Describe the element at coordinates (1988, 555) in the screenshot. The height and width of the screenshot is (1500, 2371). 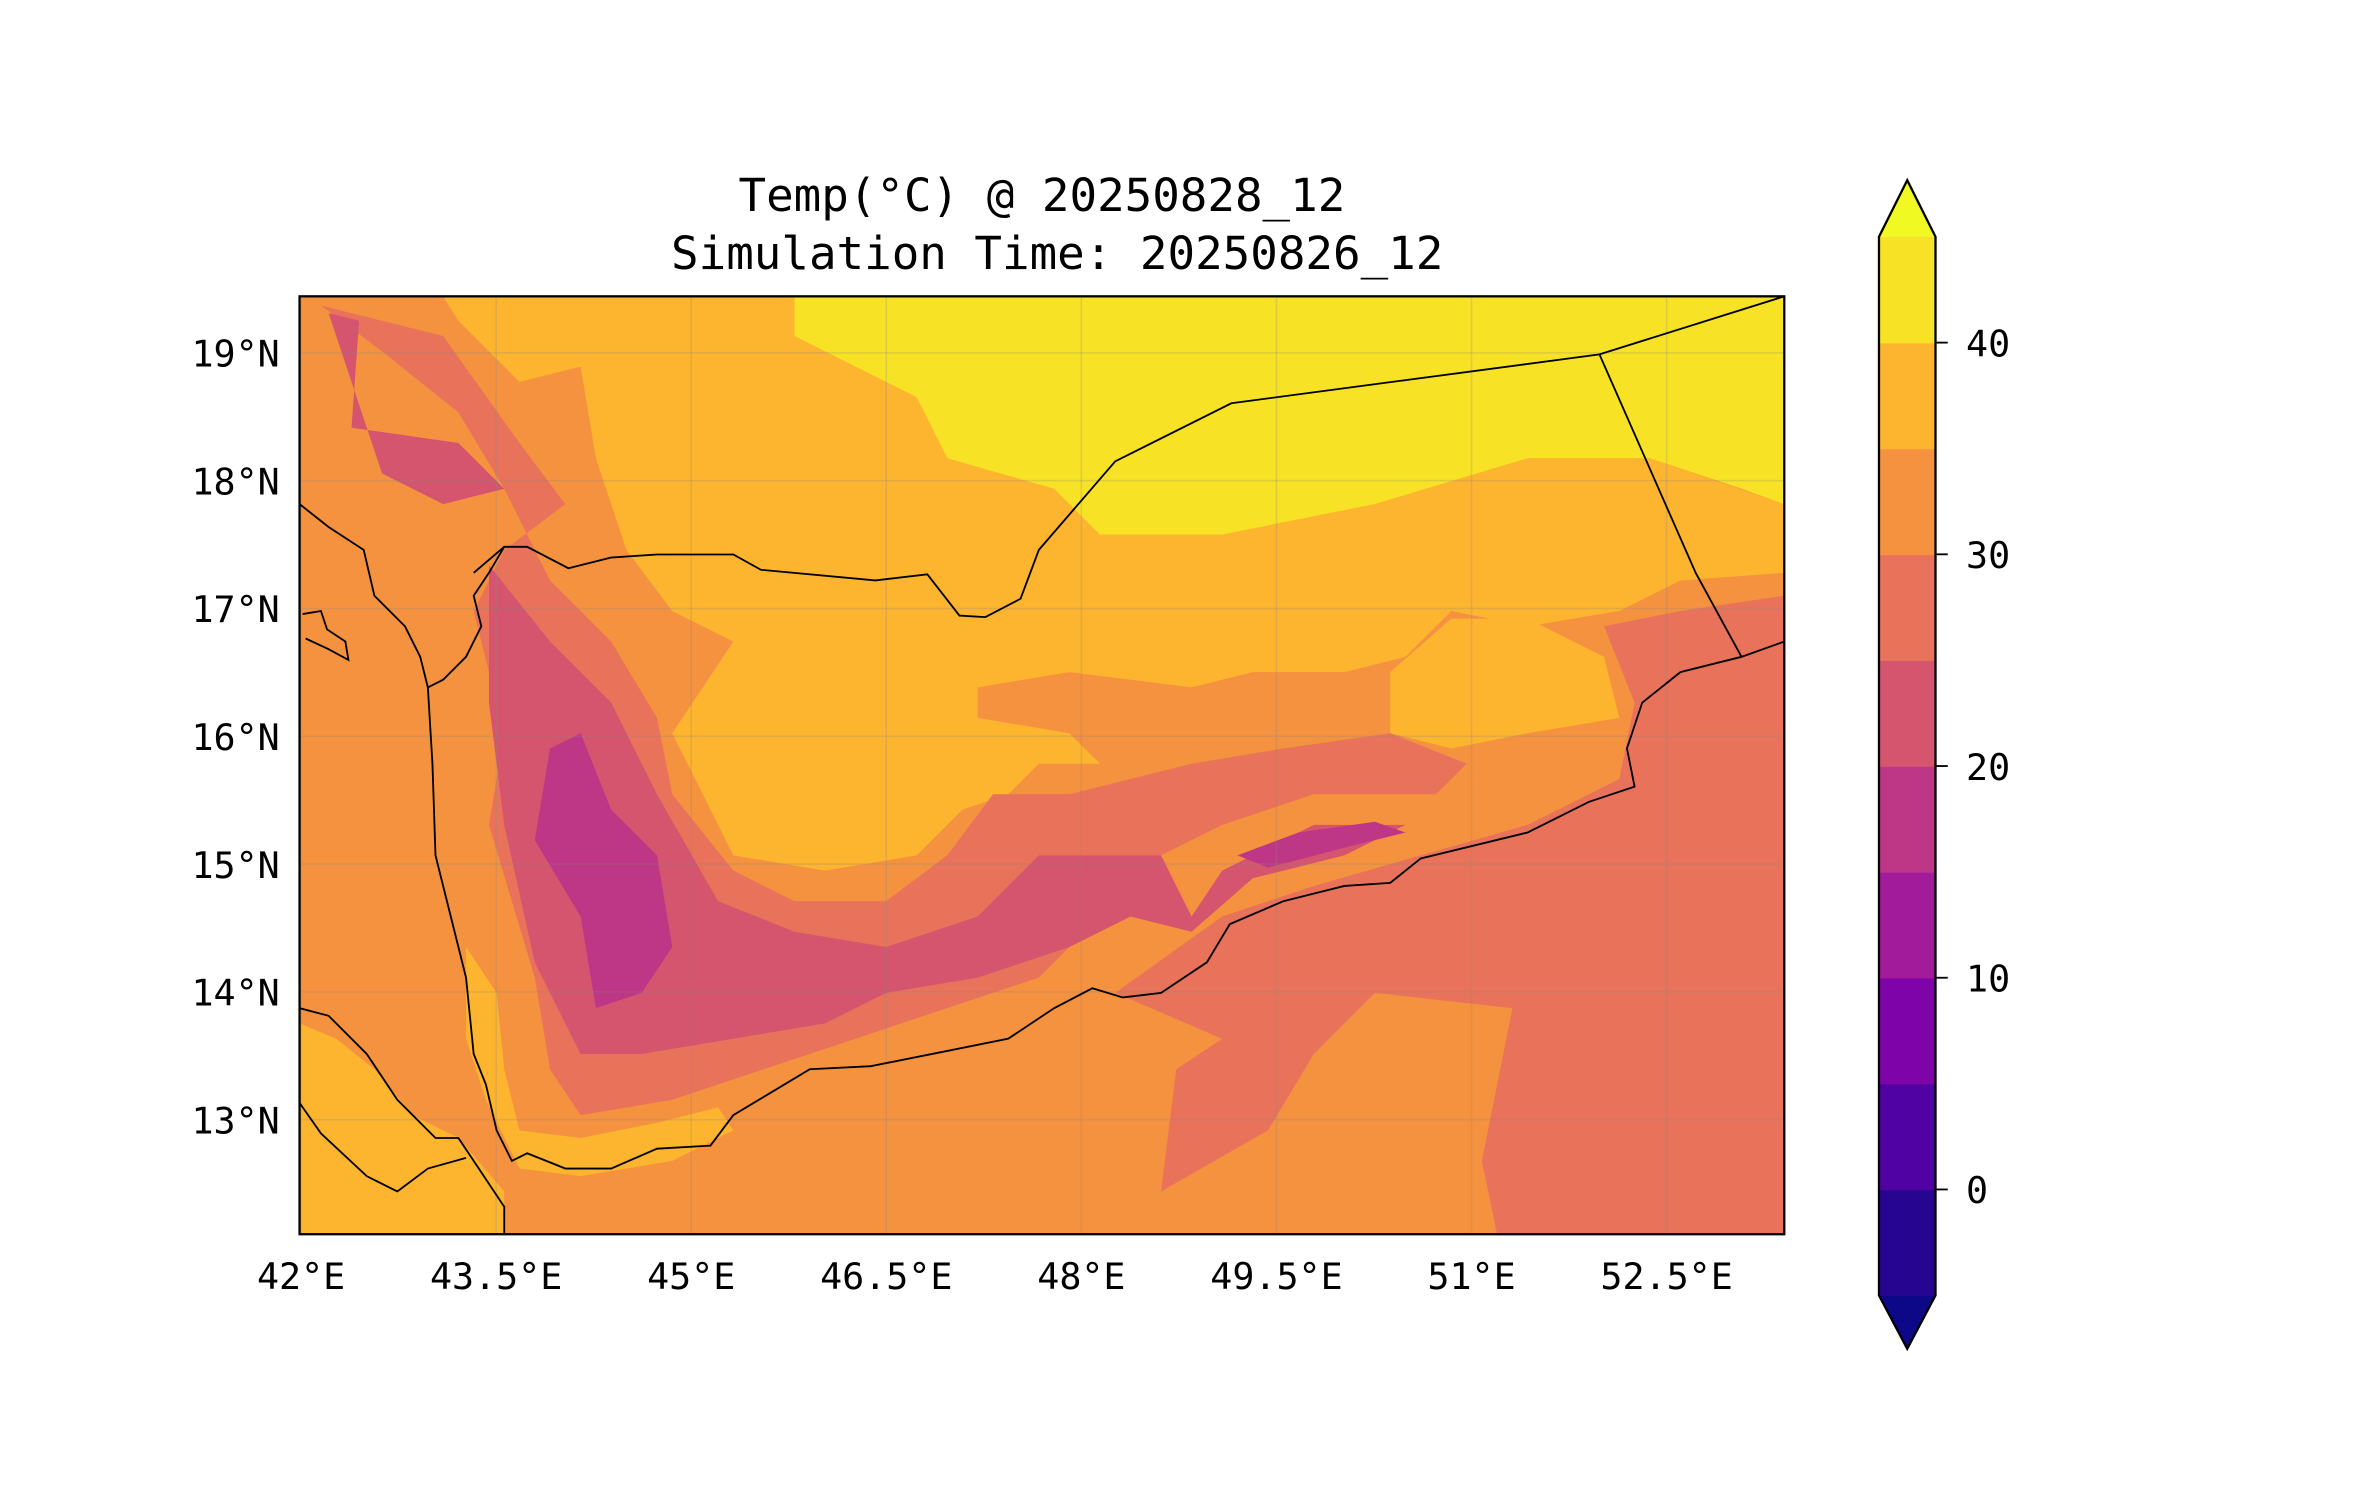
I see `colorbar-tick-label: 30` at that location.